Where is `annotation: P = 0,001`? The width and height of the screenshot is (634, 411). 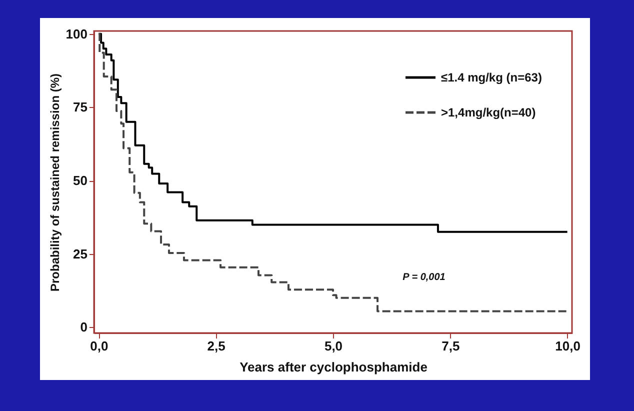
annotation: P = 0,001 is located at coordinates (424, 278).